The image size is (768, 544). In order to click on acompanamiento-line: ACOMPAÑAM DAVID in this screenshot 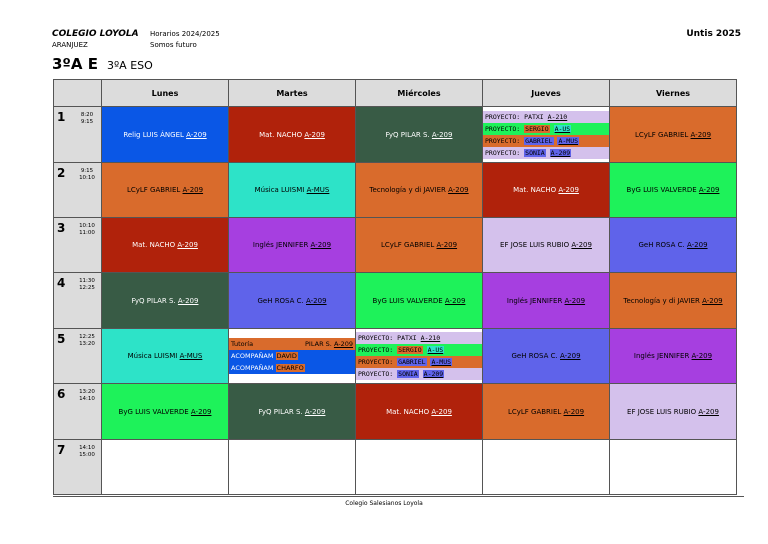, I will do `click(292, 356)`.